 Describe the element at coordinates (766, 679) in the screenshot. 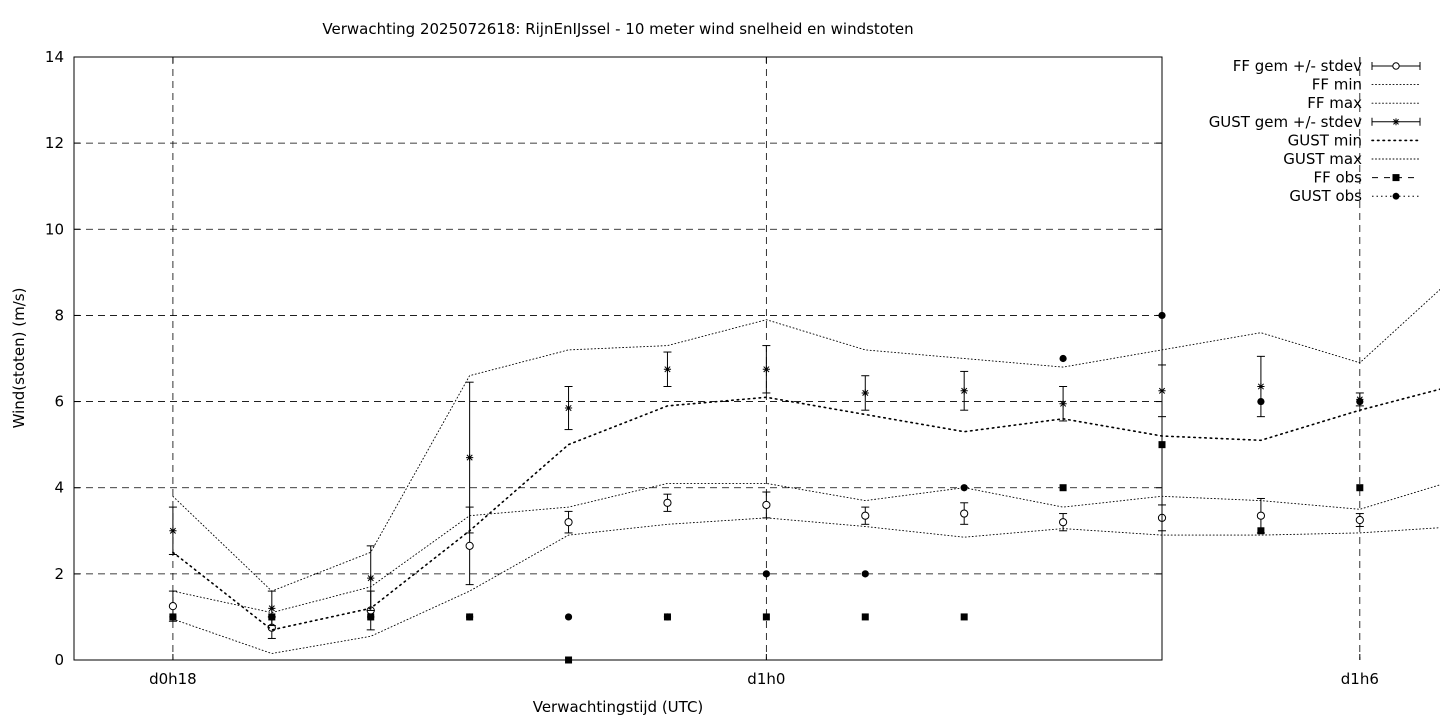

I see `x-tick-label: d1h0` at that location.